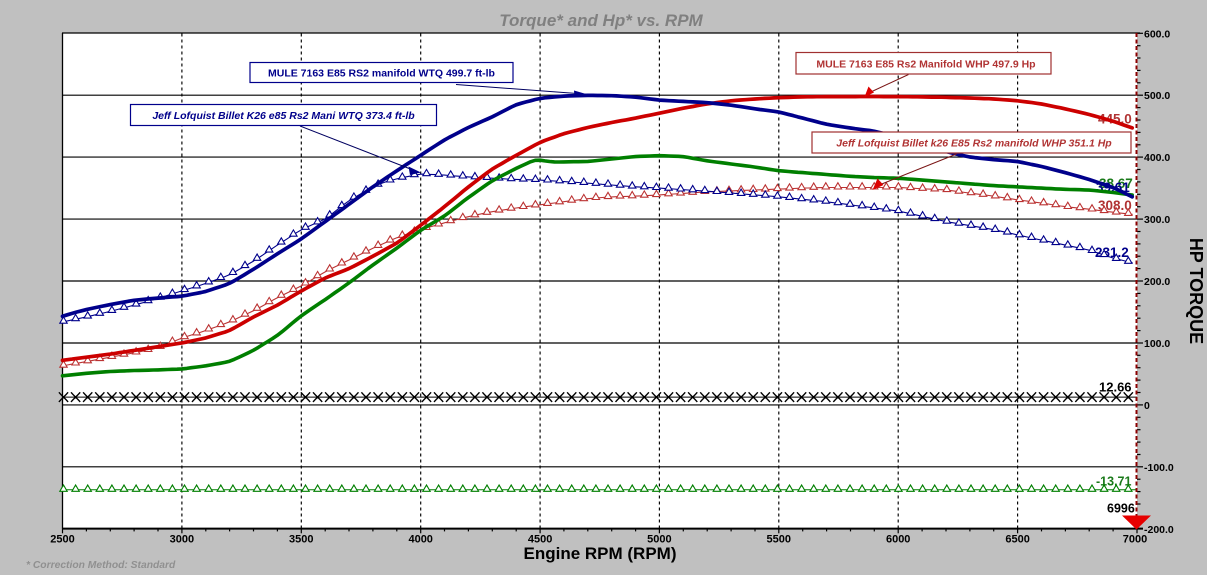 Image resolution: width=1207 pixels, height=575 pixels. Describe the element at coordinates (420, 540) in the screenshot. I see `svg-text: 4000` at that location.